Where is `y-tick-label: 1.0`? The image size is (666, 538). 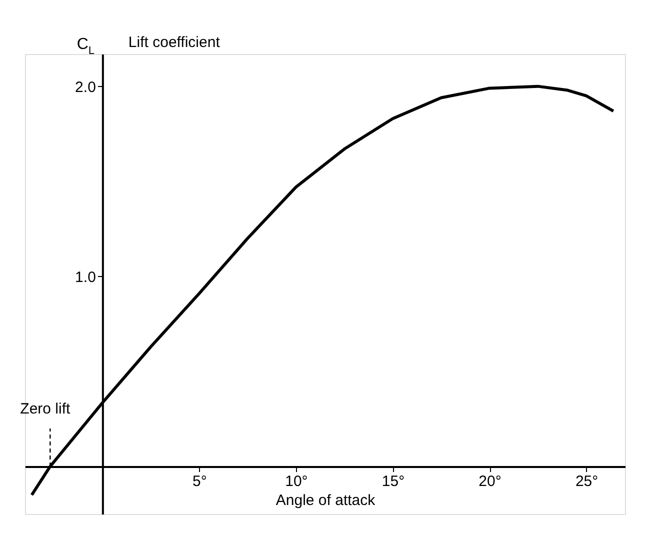 y-tick-label: 1.0 is located at coordinates (85, 277).